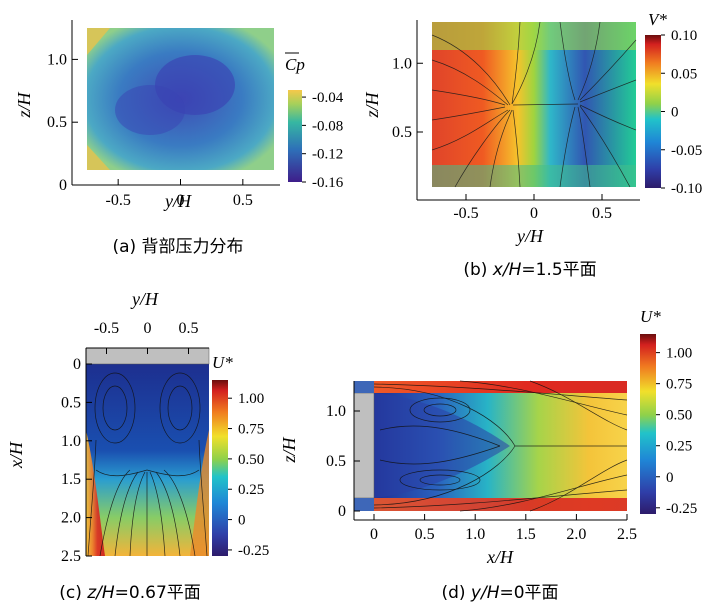 The height and width of the screenshot is (616, 720). Describe the element at coordinates (684, 74) in the screenshot. I see `panel-b-colorbar-tick-label: 0.05` at that location.